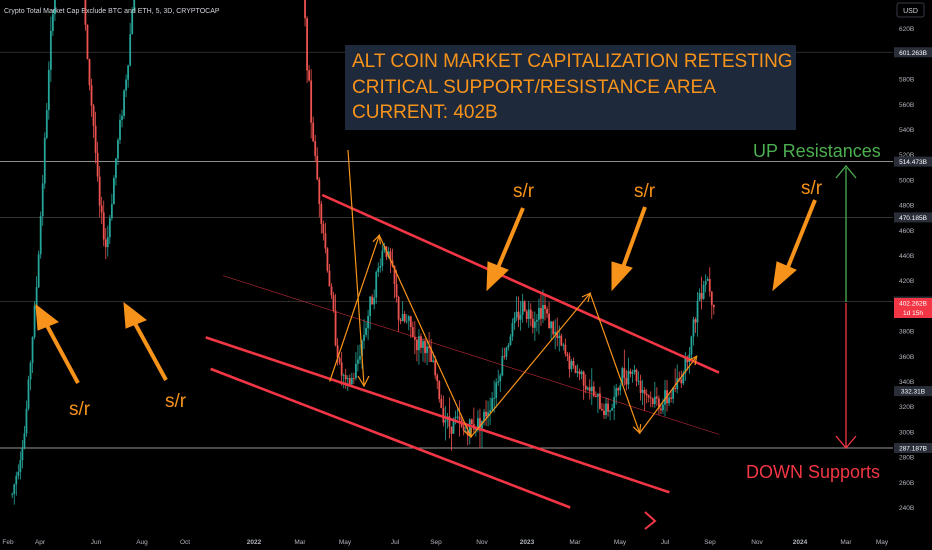  Describe the element at coordinates (800, 542) in the screenshot. I see `time-tick: 2024` at that location.